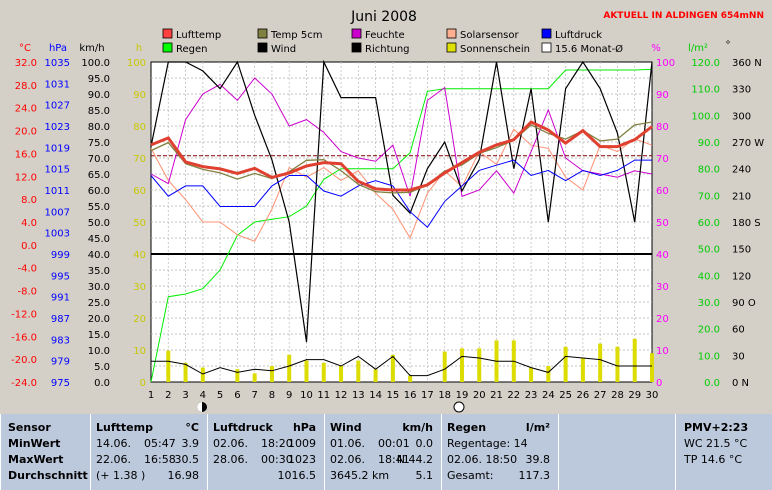  What do you see at coordinates (665, 63) in the screenshot?
I see `percent-tick: 100` at bounding box center [665, 63].